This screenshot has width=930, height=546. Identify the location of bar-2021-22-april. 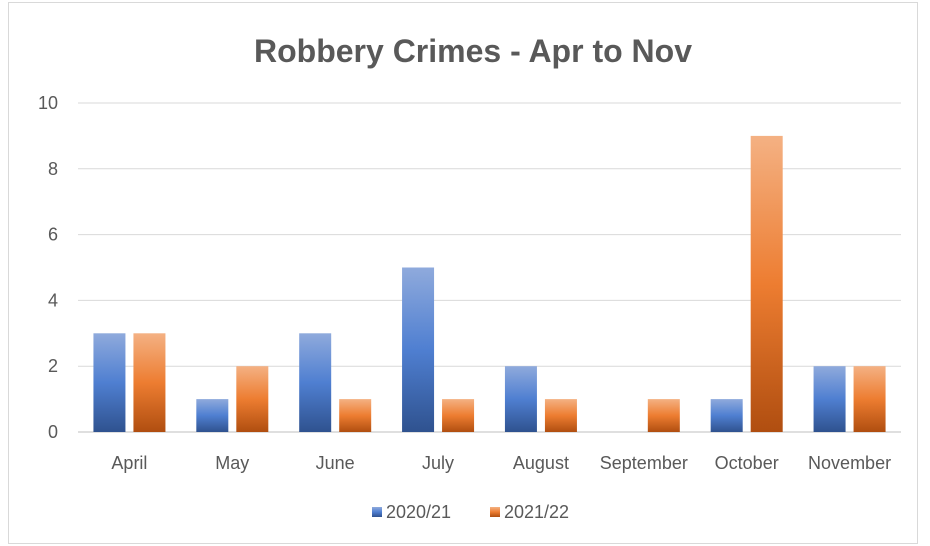
(149, 382).